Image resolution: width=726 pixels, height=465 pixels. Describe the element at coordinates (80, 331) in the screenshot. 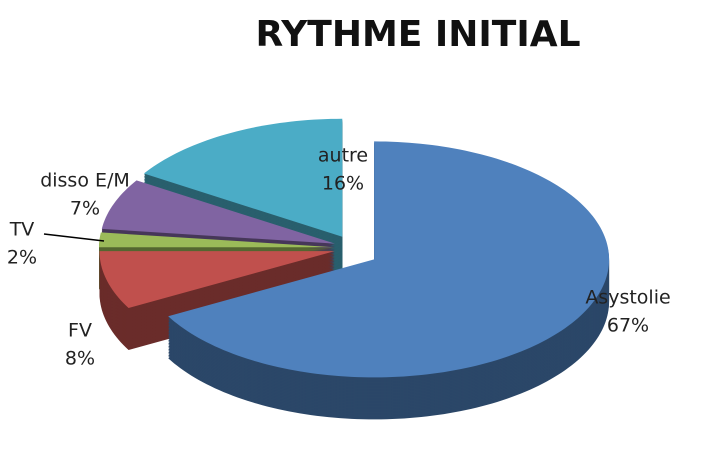

I see `data-label-name: FV` at that location.